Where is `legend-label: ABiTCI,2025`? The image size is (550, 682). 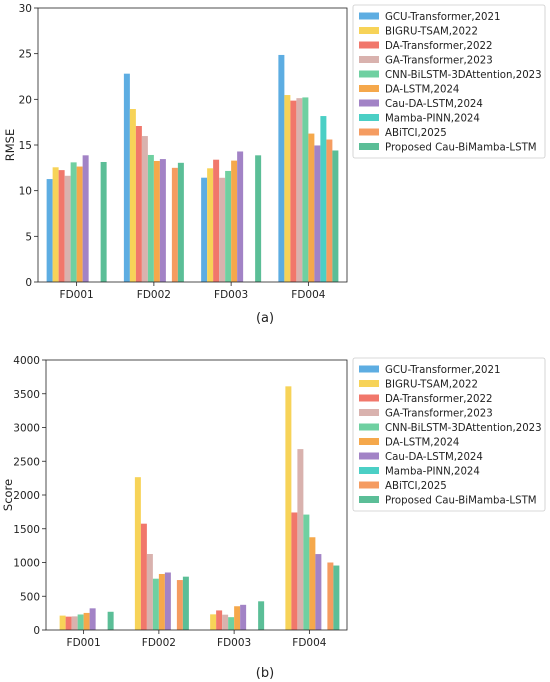
legend-label: ABiTCI,2025 is located at coordinates (416, 486).